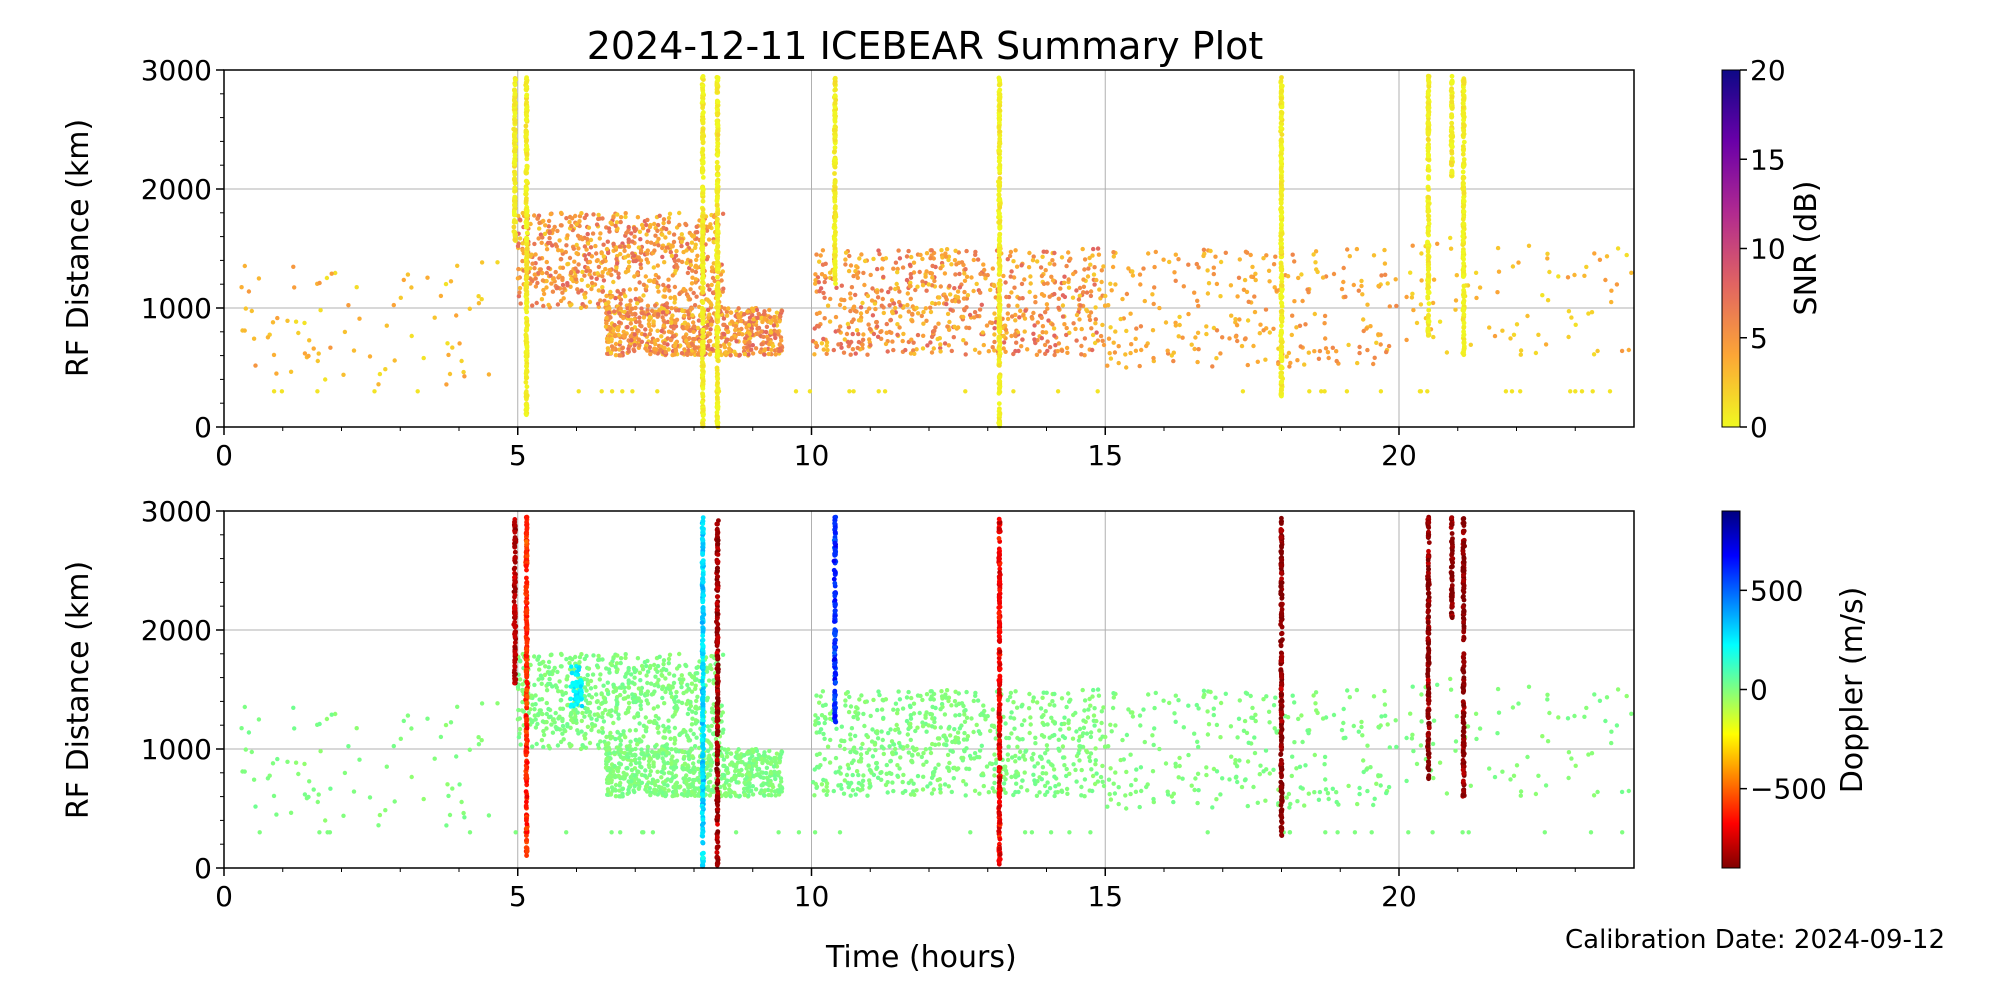 The image size is (2000, 1004). Describe the element at coordinates (224, 455) in the screenshot. I see `x-tick-label: 0` at that location.